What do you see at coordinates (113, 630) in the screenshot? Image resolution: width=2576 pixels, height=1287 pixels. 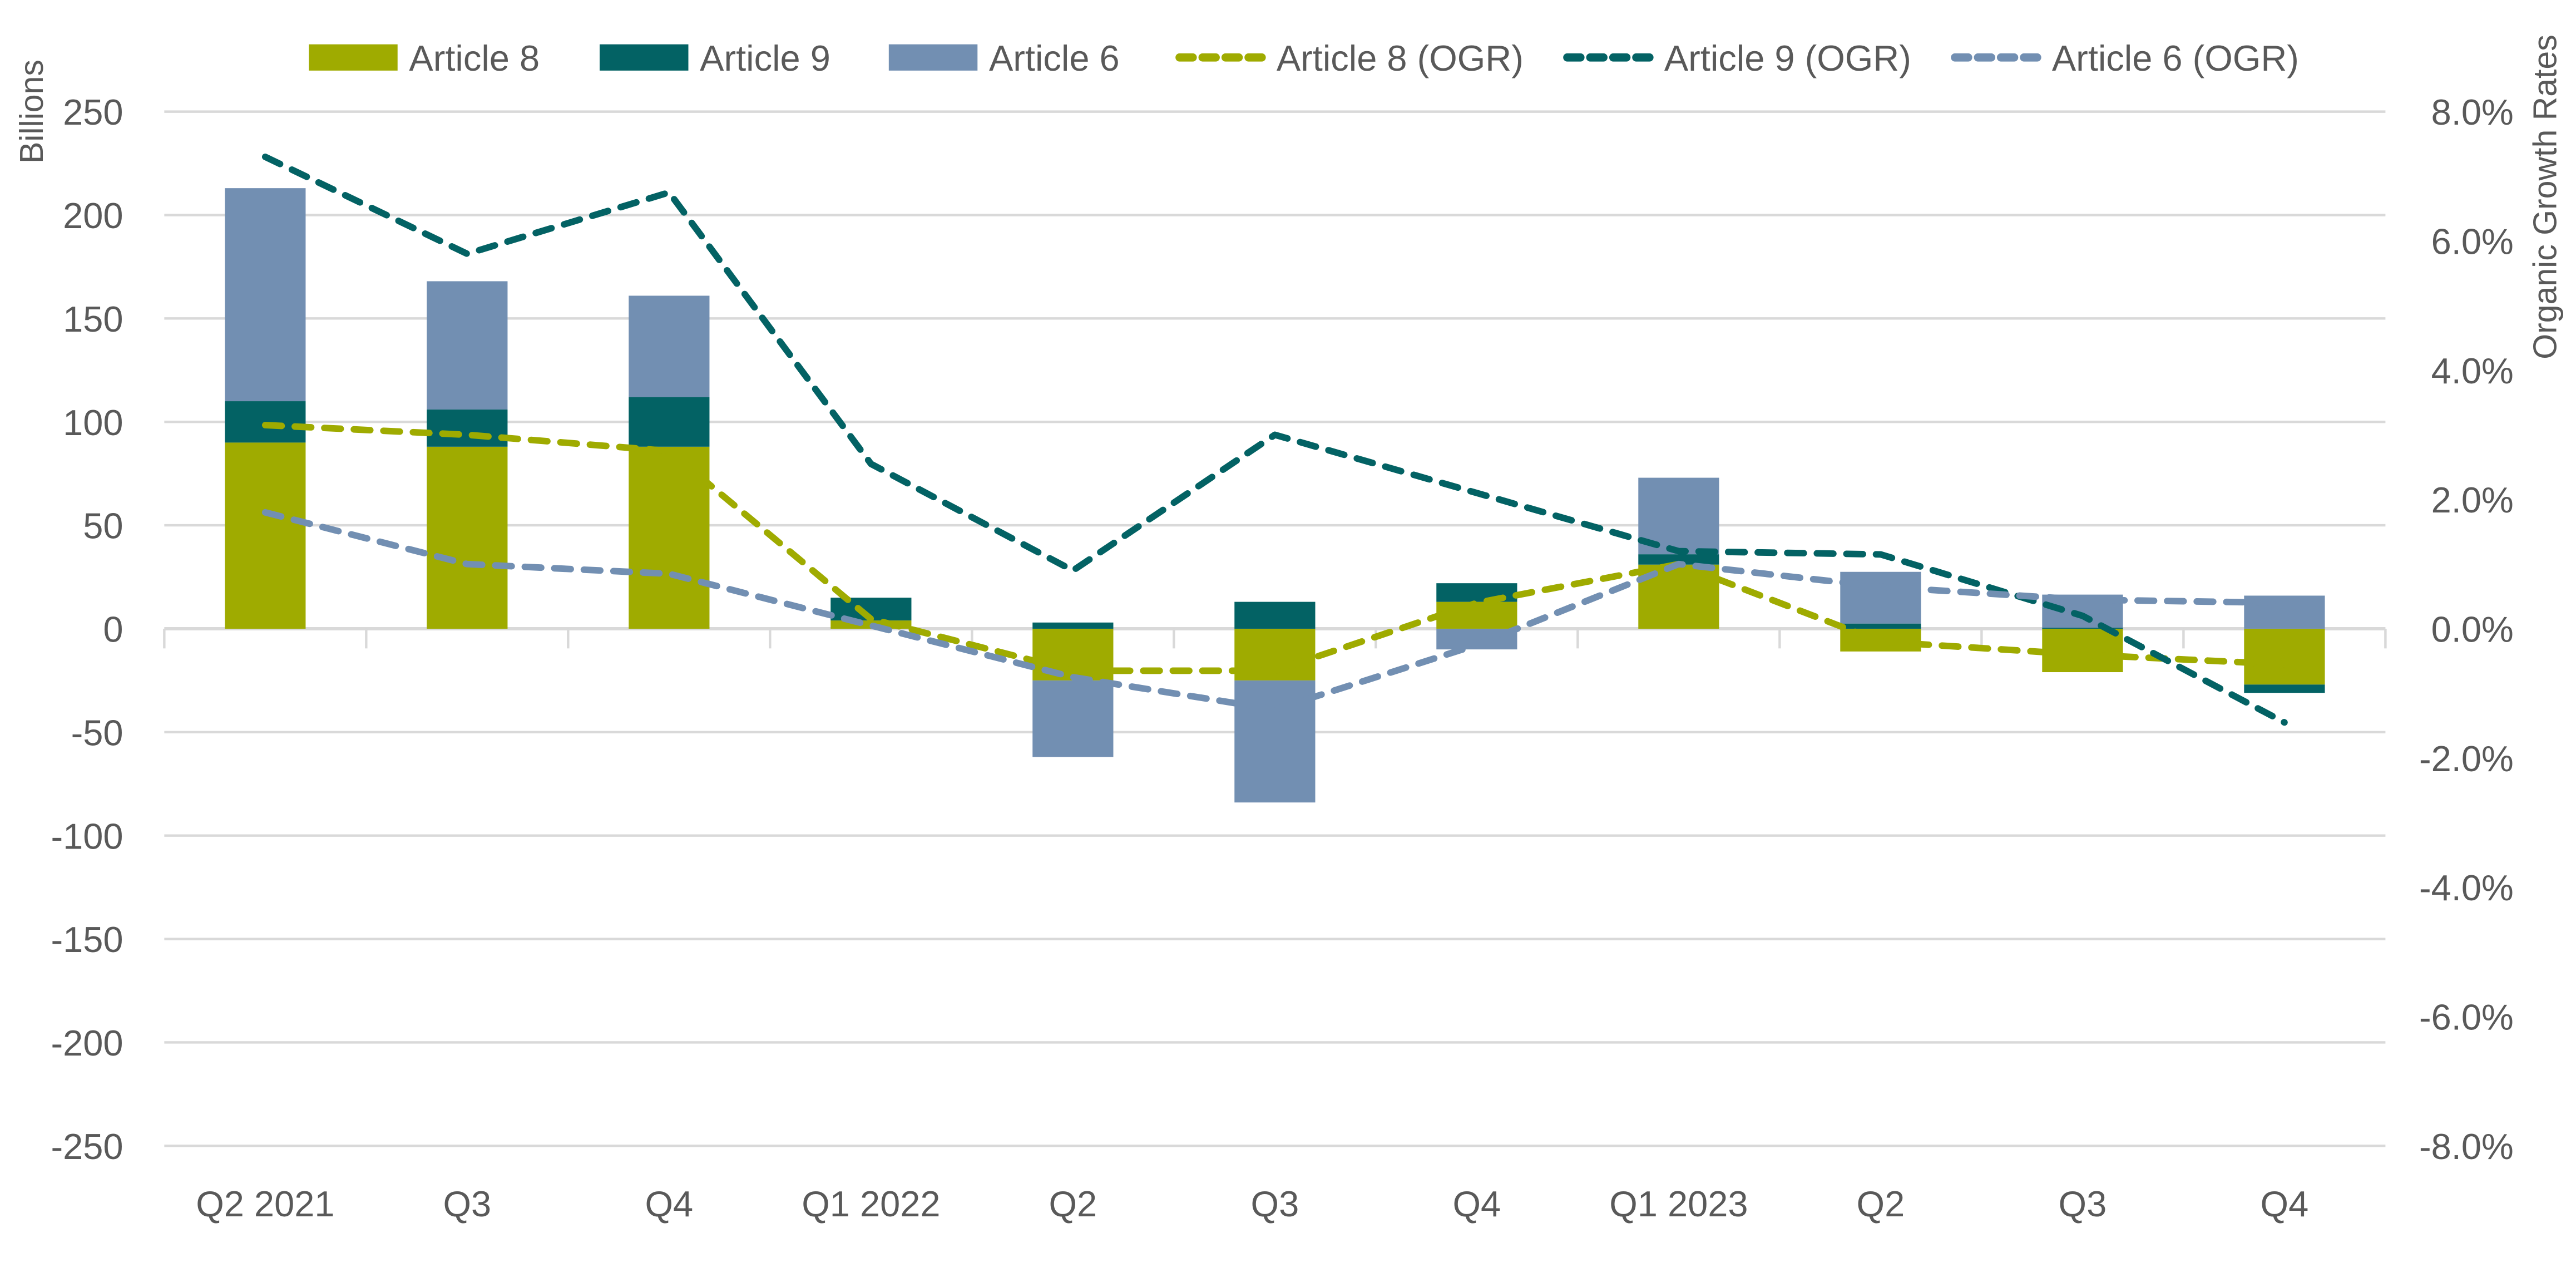 I see `y-tick-label: 0` at bounding box center [113, 630].